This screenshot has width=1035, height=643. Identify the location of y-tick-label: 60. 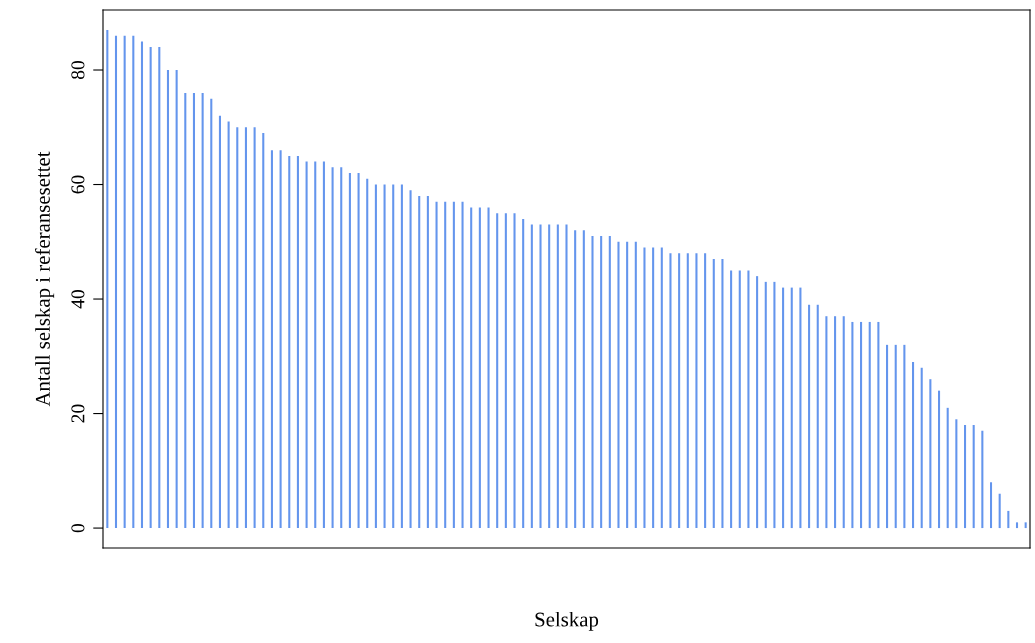
(78, 184).